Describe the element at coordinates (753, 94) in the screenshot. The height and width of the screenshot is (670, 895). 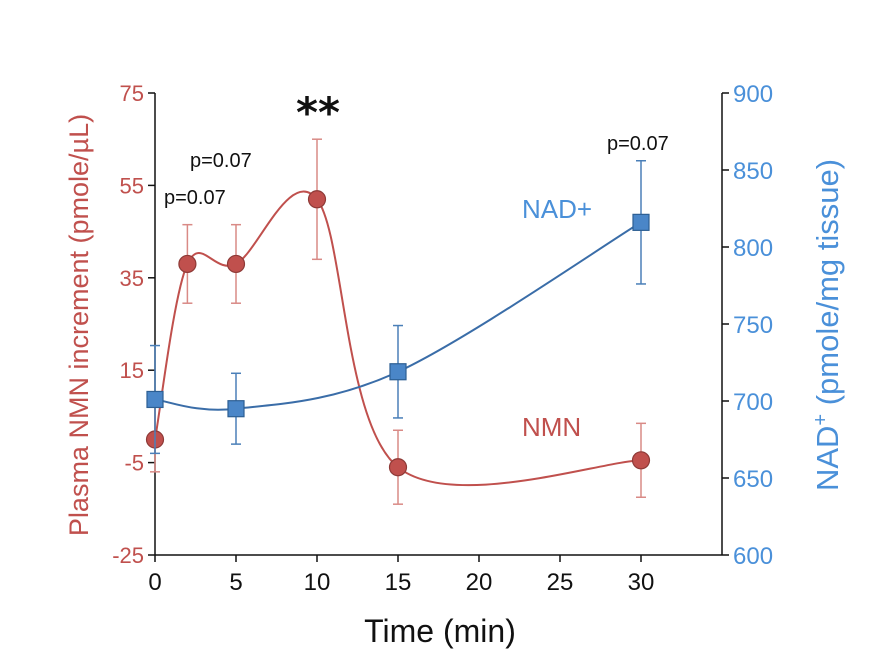
I see `right-tick-label: 900` at that location.